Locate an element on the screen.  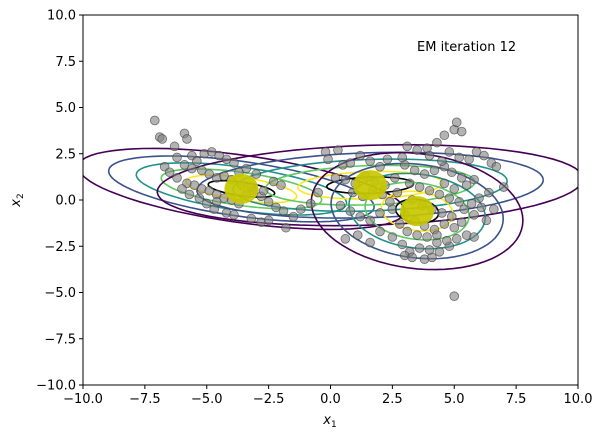
y-axis-label: x2 is located at coordinates (17, 200).